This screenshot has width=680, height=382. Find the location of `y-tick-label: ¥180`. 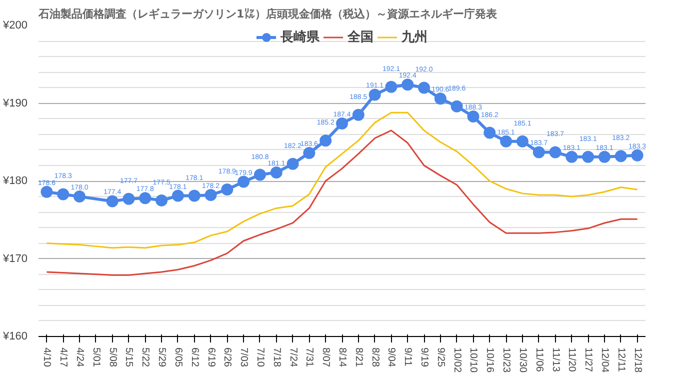

y-tick-label: ¥180 is located at coordinates (15, 181).